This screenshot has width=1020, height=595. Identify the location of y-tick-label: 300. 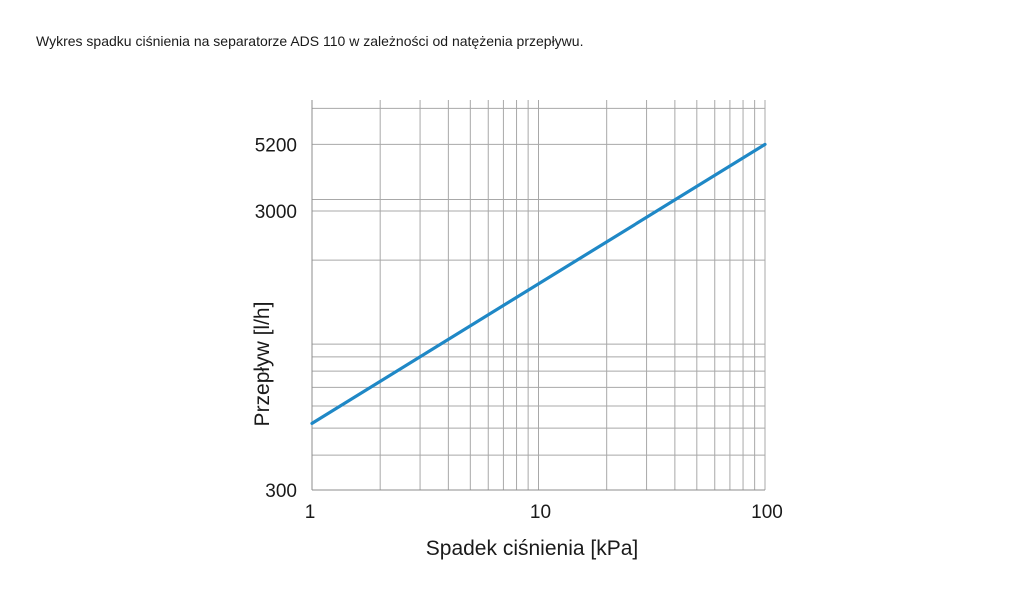
(281, 491).